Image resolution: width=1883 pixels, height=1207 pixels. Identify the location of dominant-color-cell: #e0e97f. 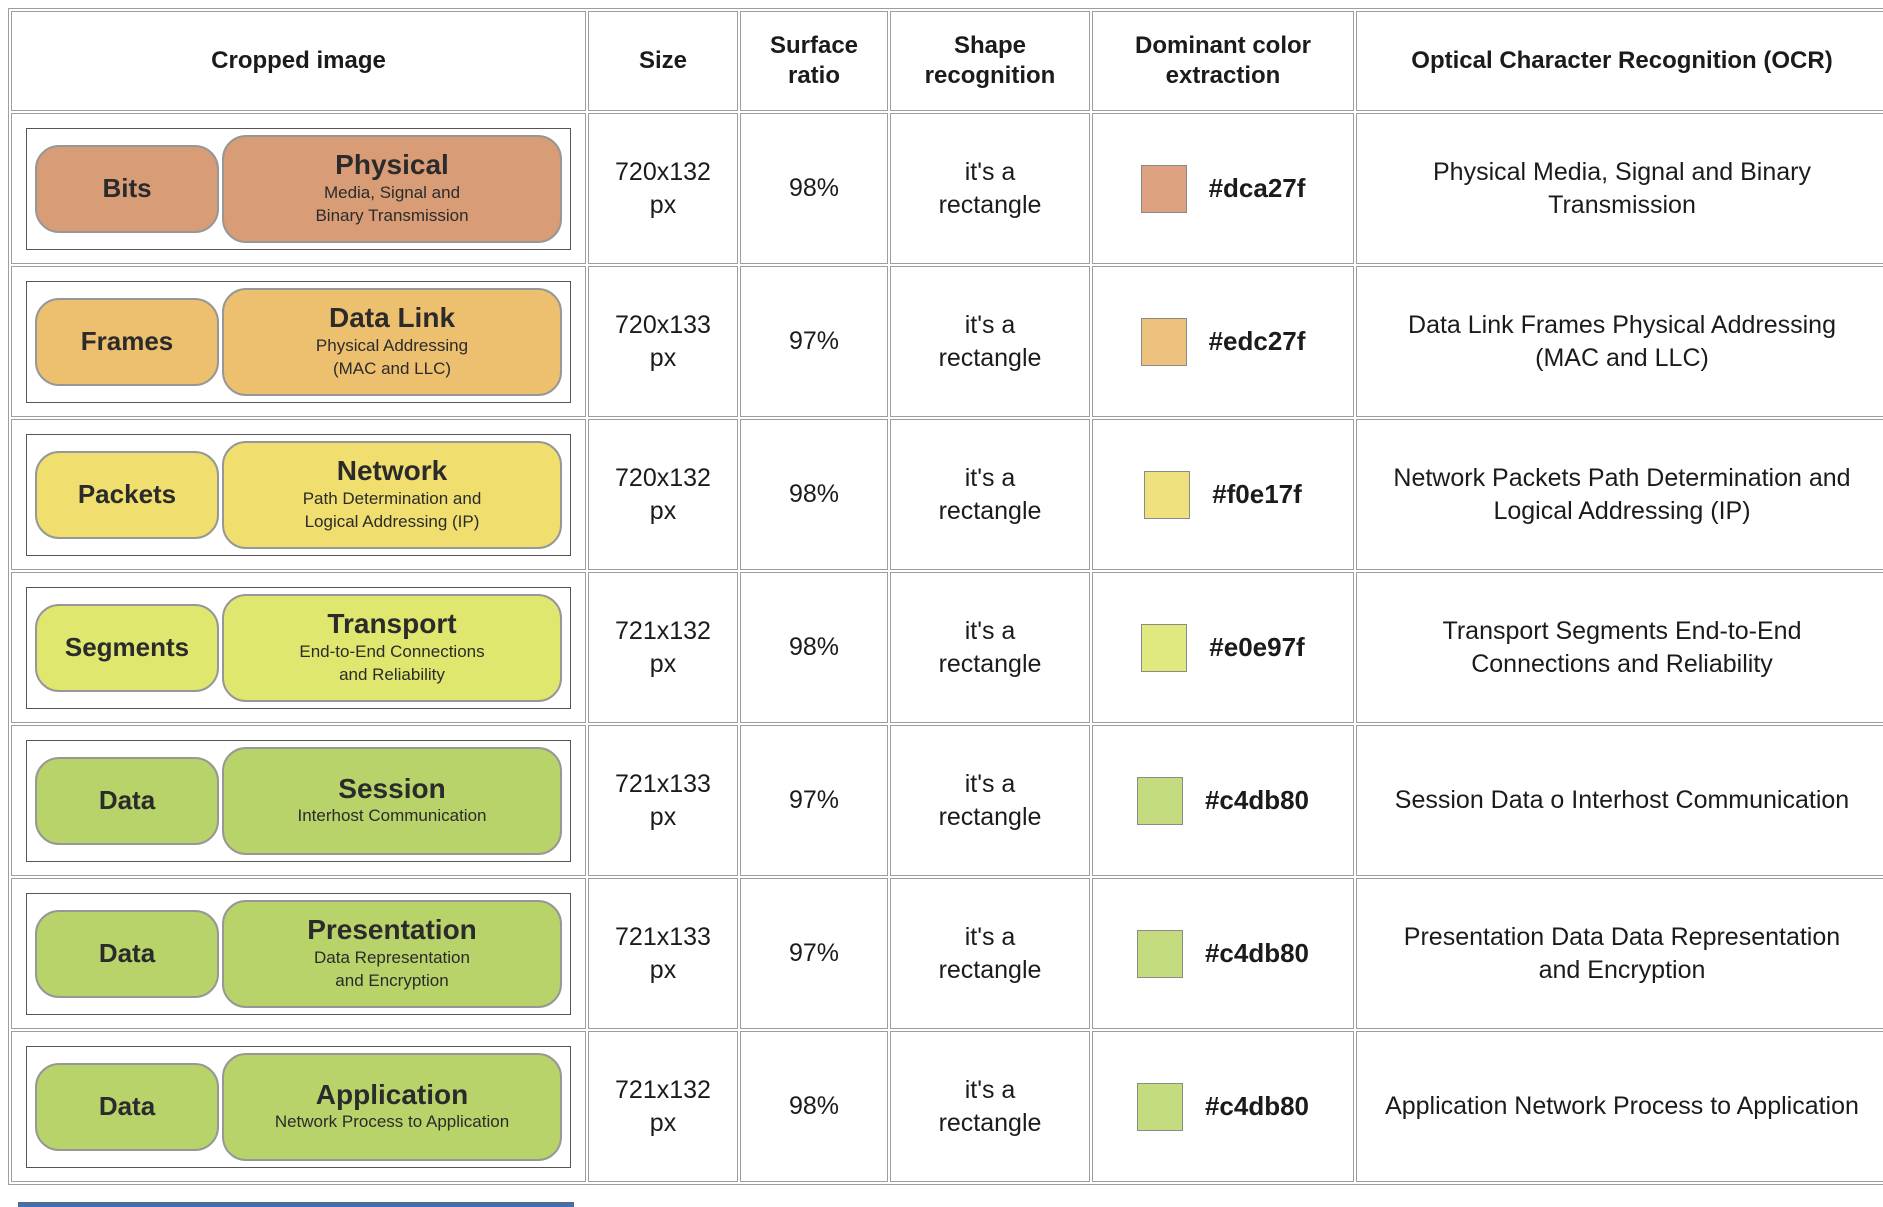
(1223, 647).